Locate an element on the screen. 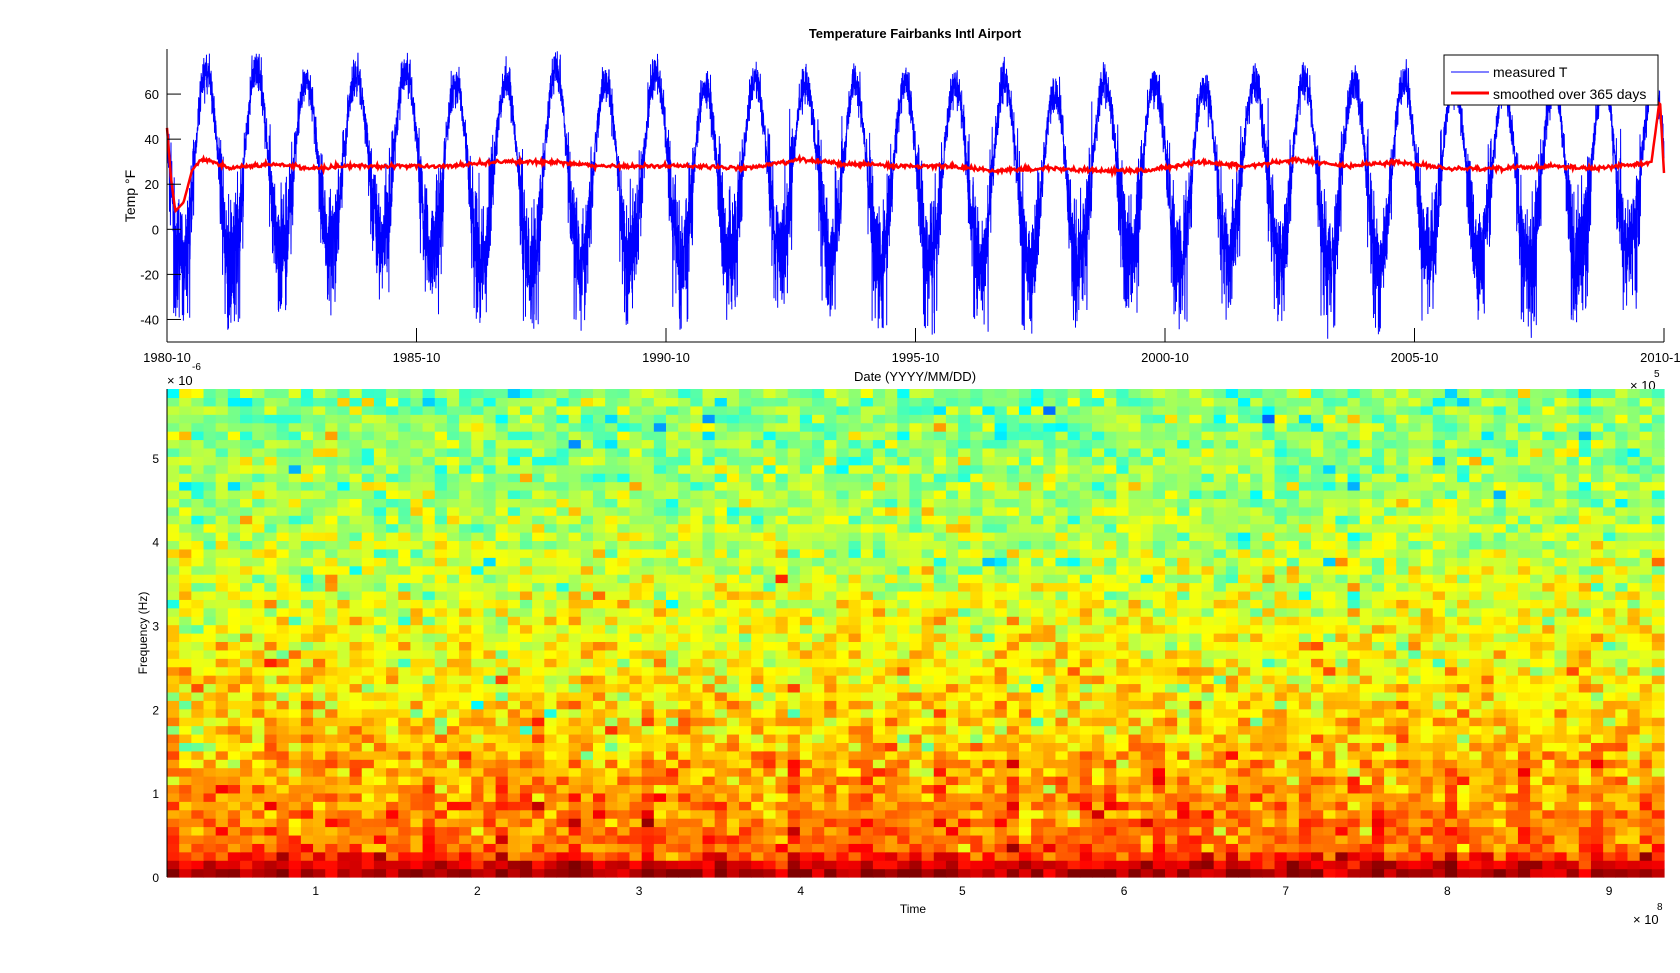 The image size is (1680, 973). legend: measured T smoothed over 365 days is located at coordinates (1551, 80).